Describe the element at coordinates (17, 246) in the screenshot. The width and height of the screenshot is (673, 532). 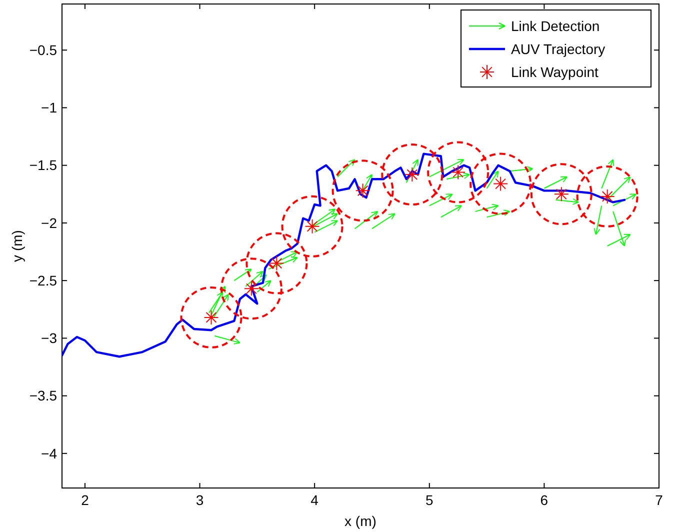
I see `y-axis-title: y (m)` at that location.